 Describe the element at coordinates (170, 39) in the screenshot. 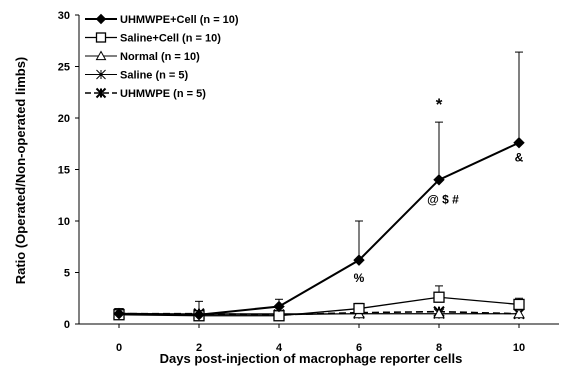

I see `legend-label: Saline+Cell (n = 10)` at that location.